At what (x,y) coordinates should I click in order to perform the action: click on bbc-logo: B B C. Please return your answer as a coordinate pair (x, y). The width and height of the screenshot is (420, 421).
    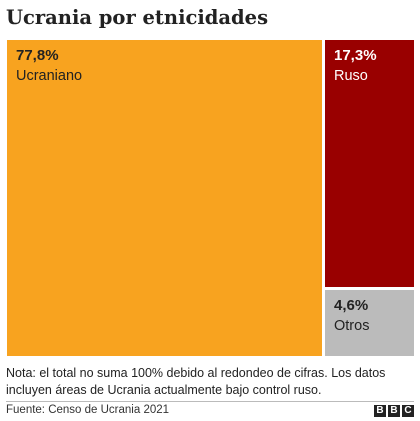
    Looking at the image, I should click on (394, 411).